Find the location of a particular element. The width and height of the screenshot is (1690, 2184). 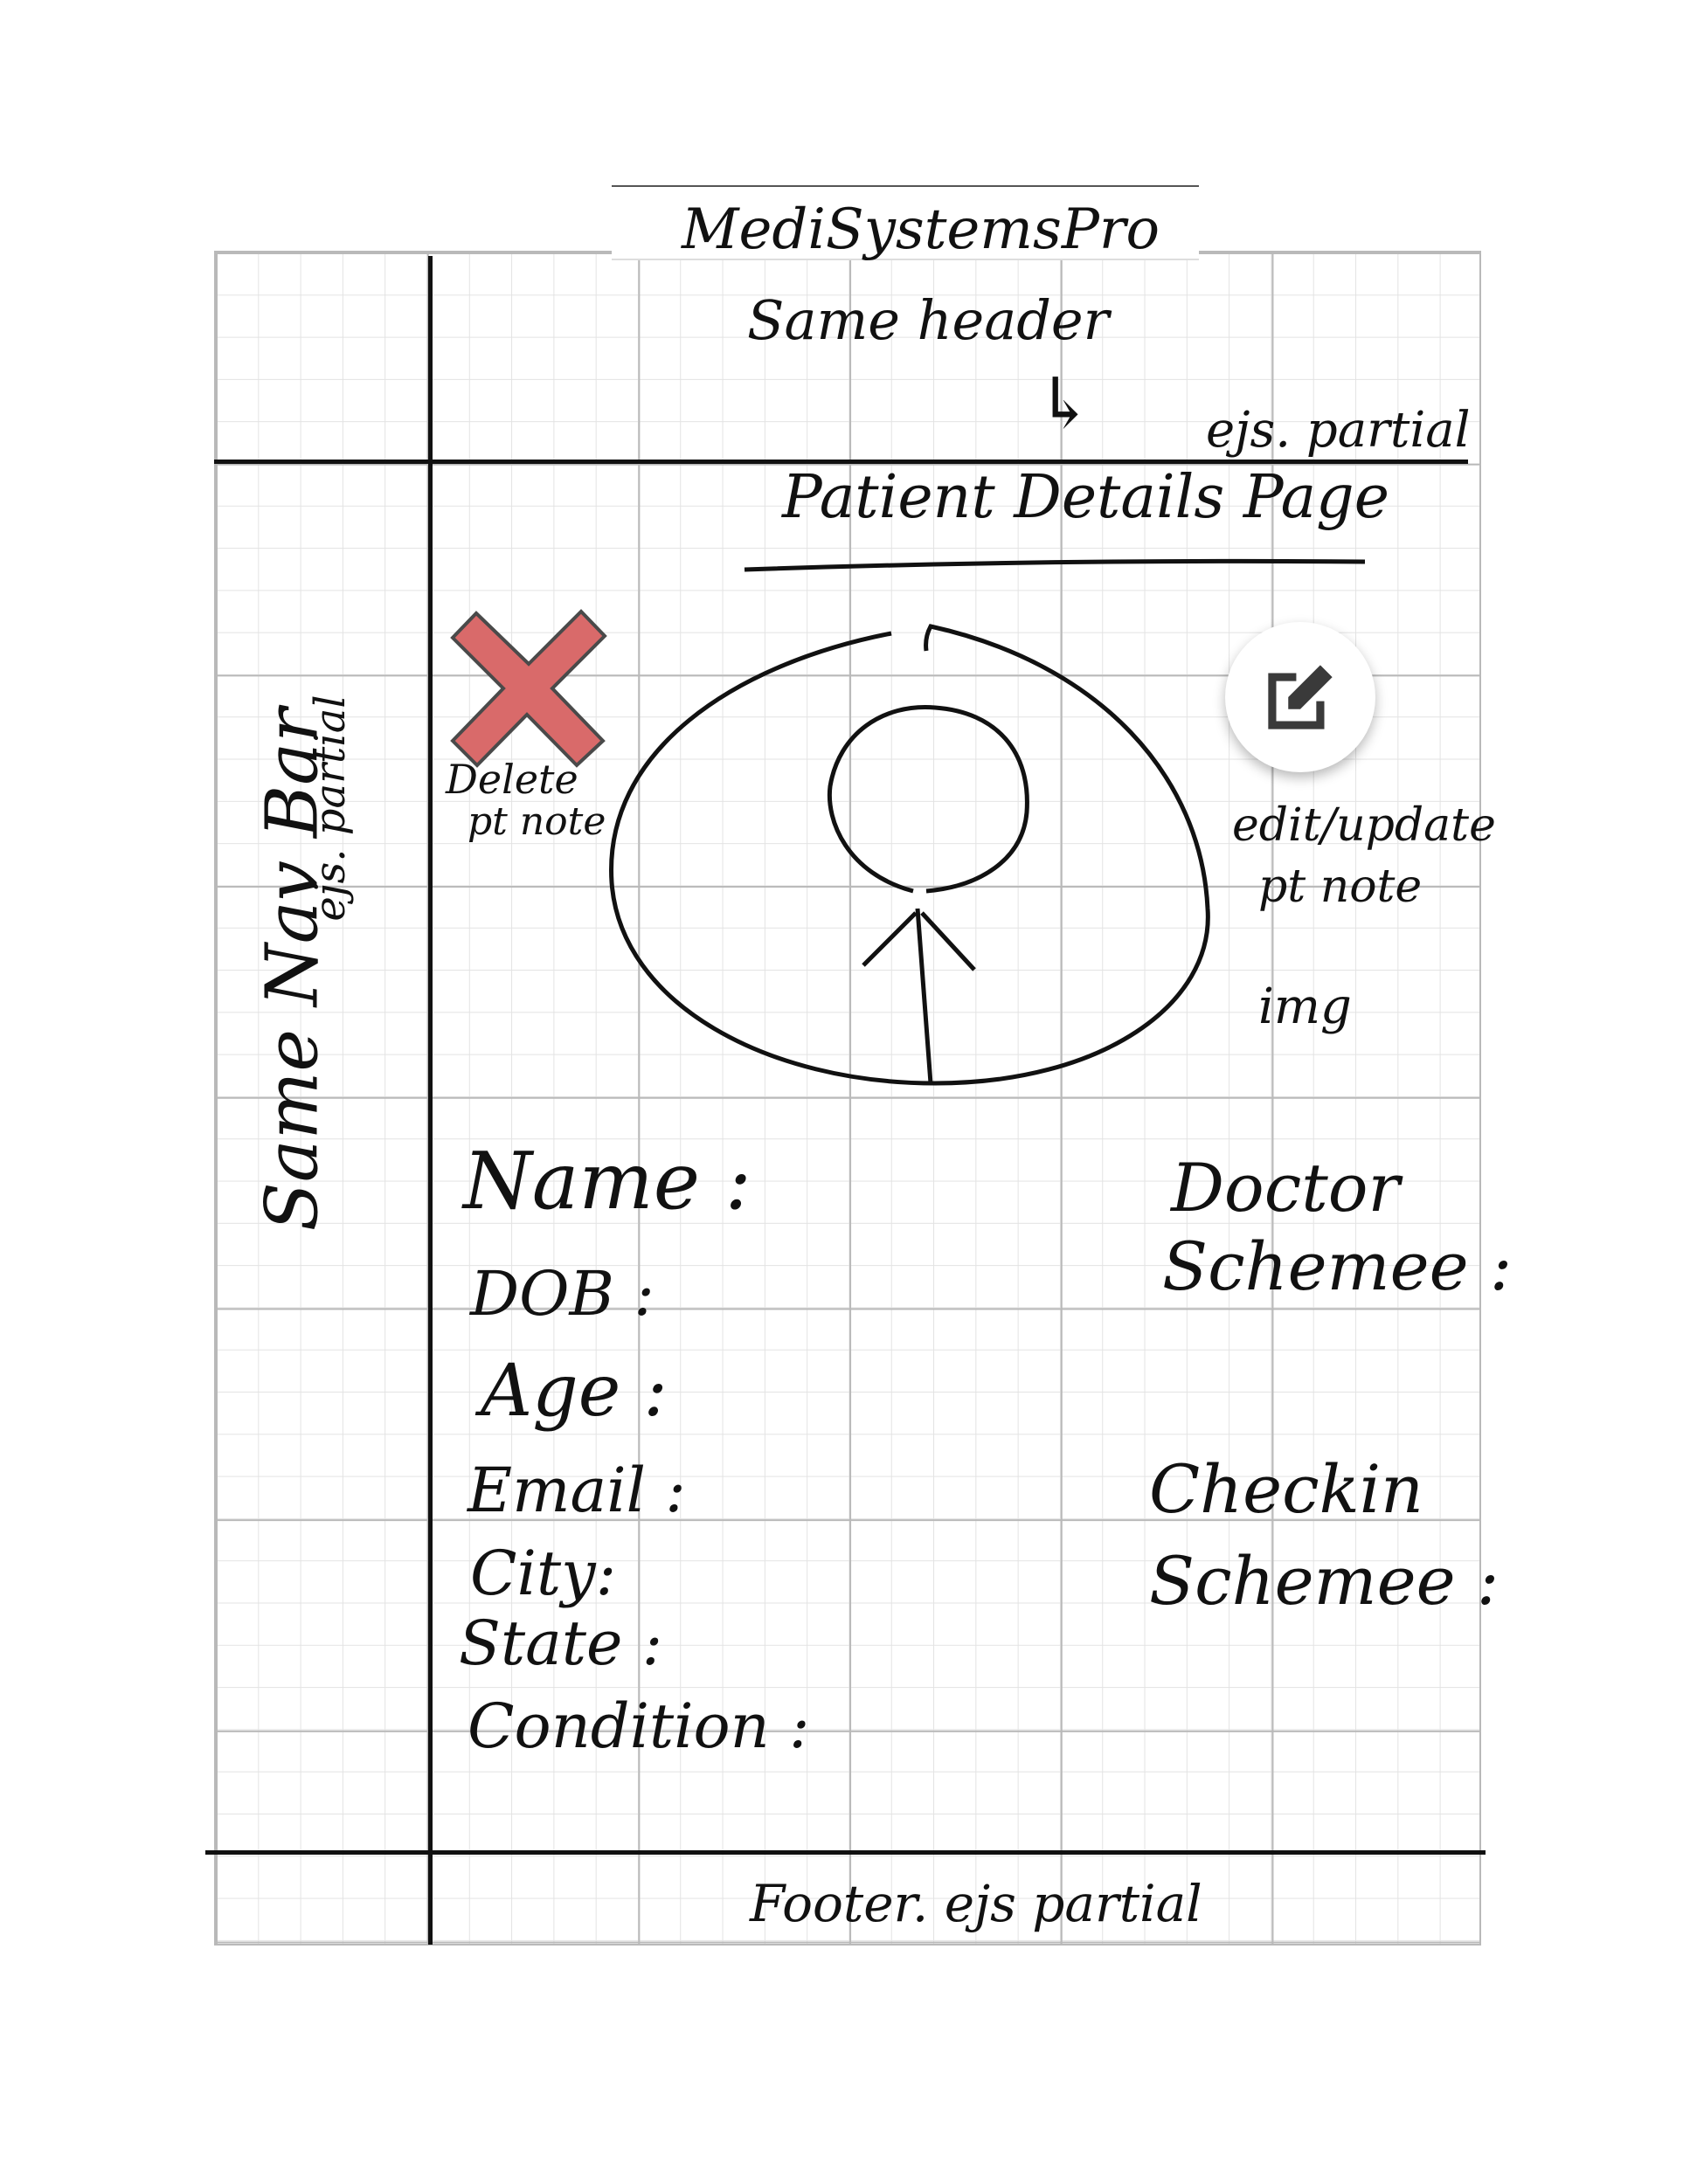

avatar-left-arm is located at coordinates (890, 939).